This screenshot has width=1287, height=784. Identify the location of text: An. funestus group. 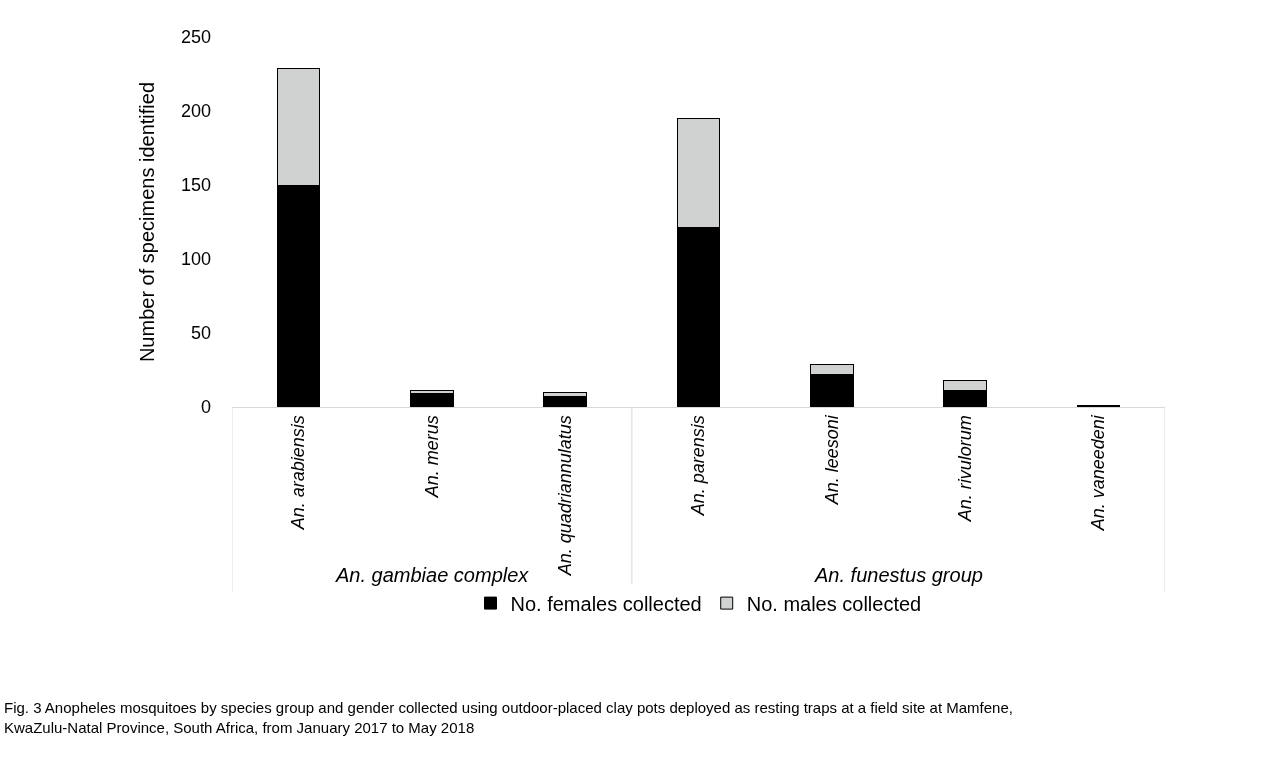
(898, 575).